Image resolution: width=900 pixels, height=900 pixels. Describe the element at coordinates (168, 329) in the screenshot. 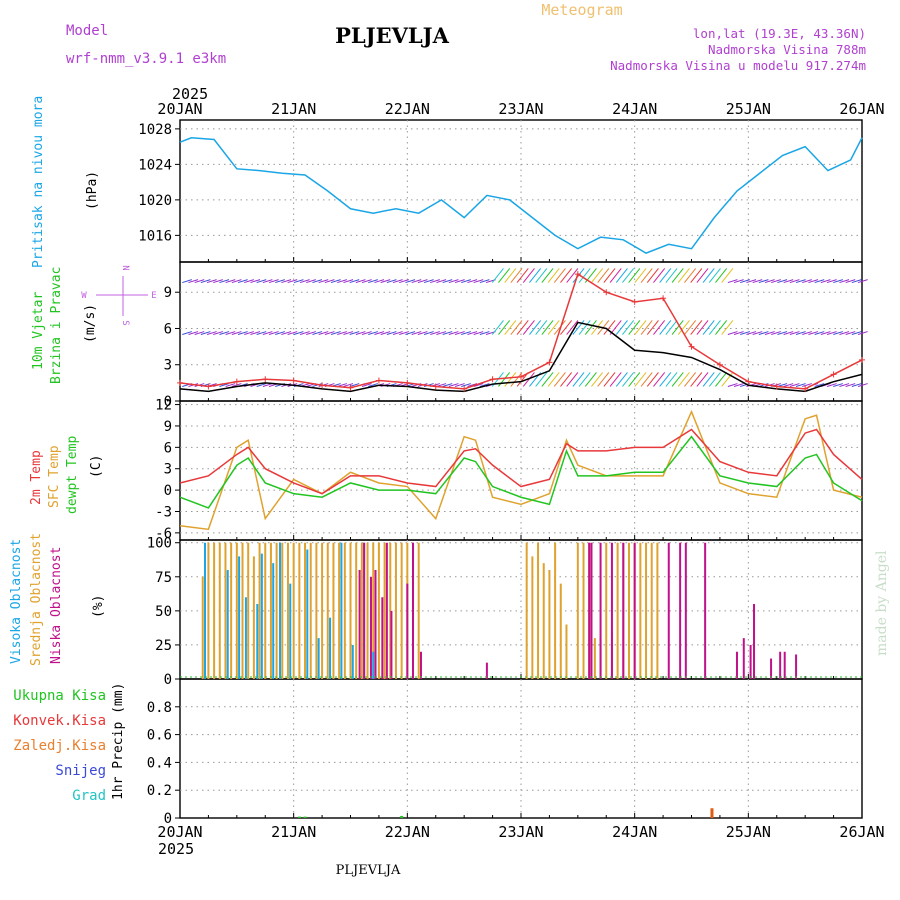

I see `y-tick-label: 6` at that location.